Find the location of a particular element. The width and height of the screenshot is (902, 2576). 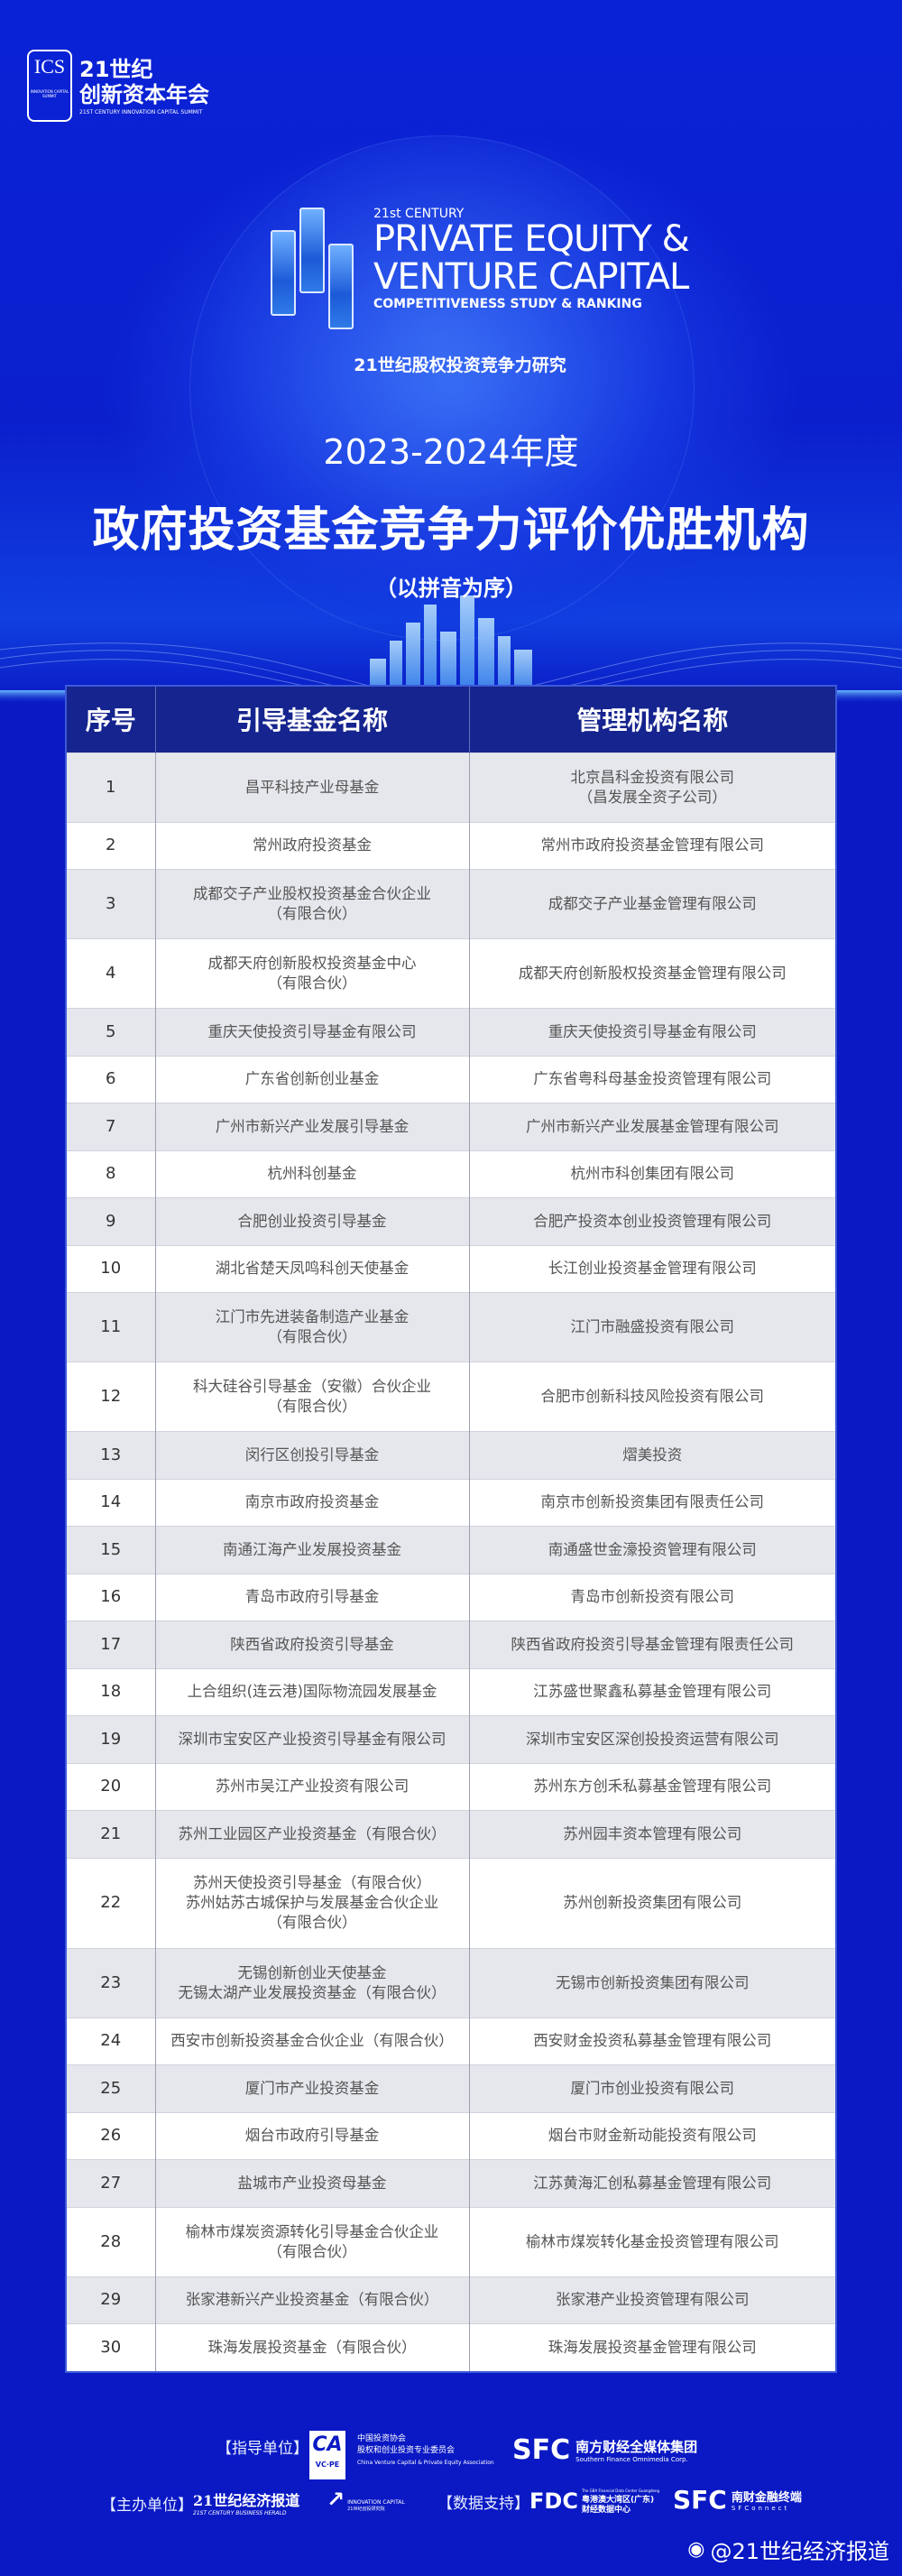

guide-label: 【指导单位】 is located at coordinates (262, 2449).